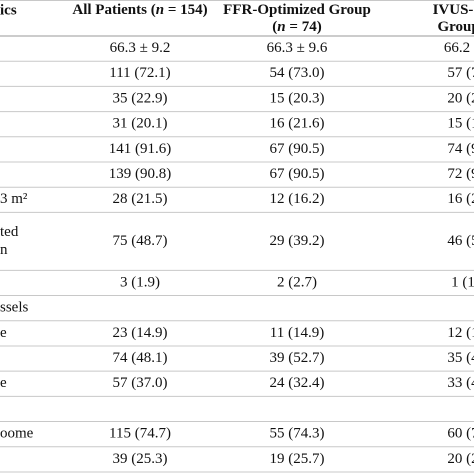 This screenshot has height=474, width=474. I want to click on header-text: IVUS-Op, so click(453, 10).